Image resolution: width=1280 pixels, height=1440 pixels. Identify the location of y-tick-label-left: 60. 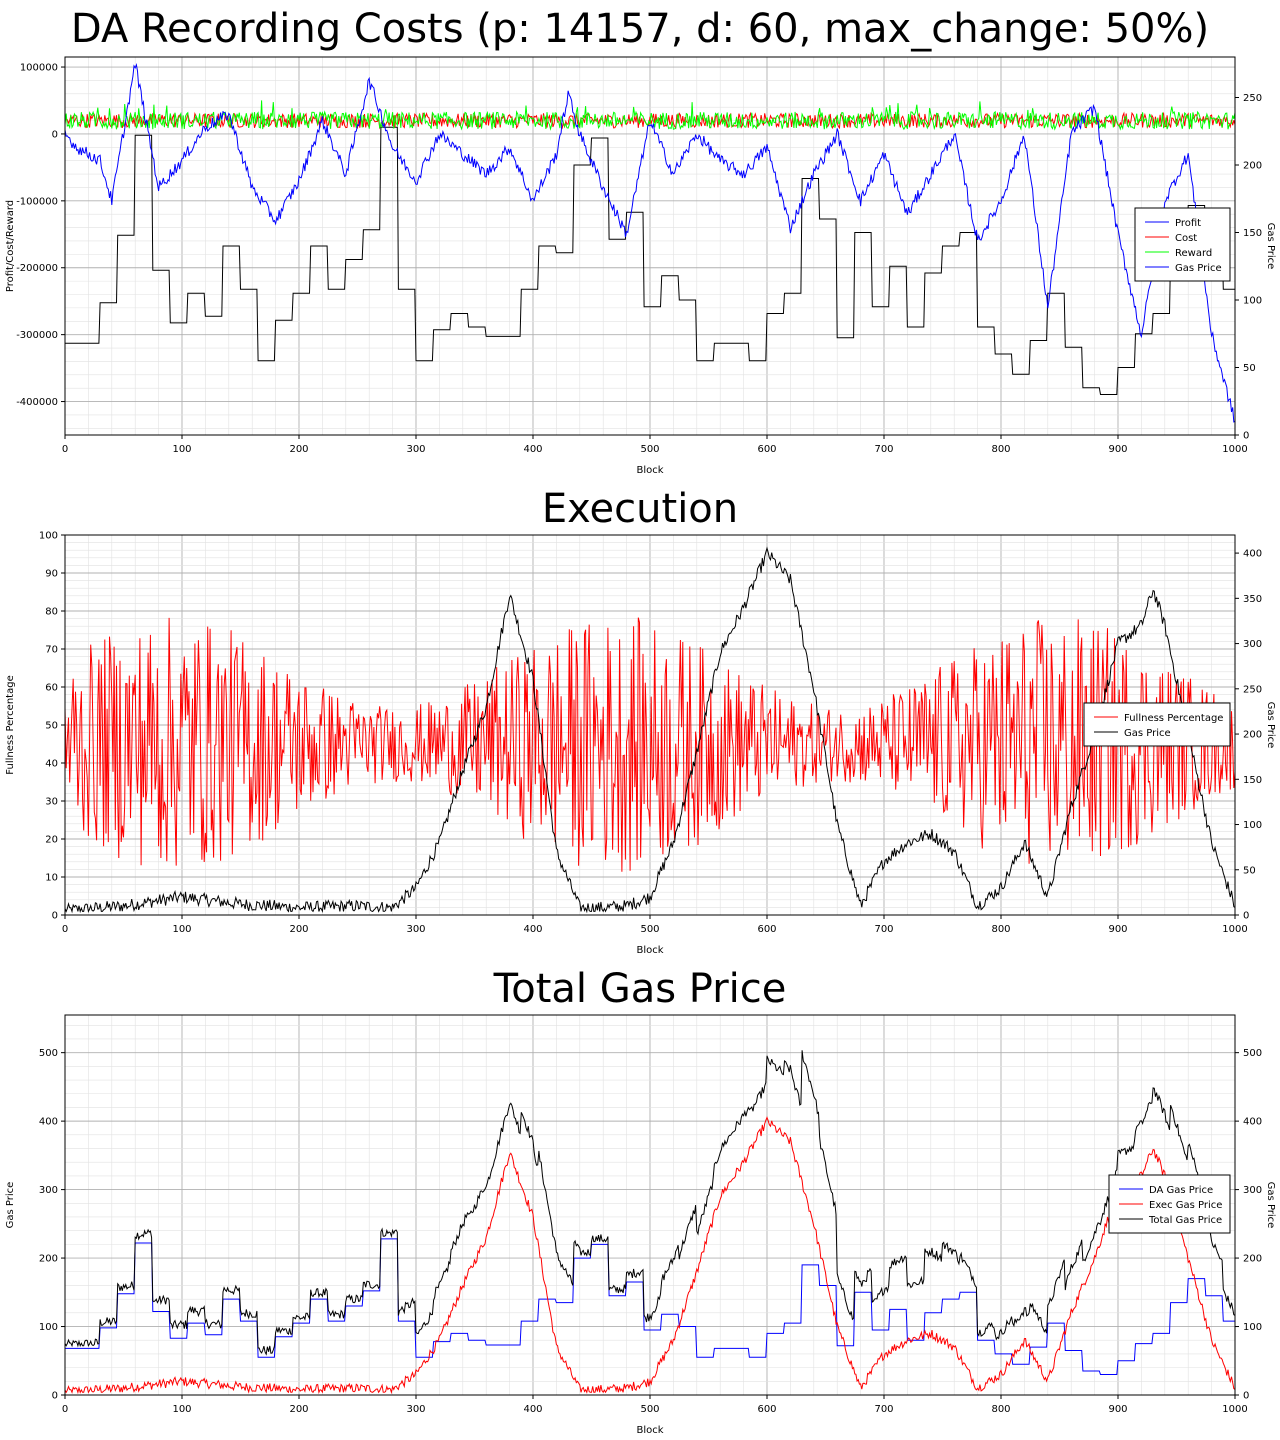
(51, 688).